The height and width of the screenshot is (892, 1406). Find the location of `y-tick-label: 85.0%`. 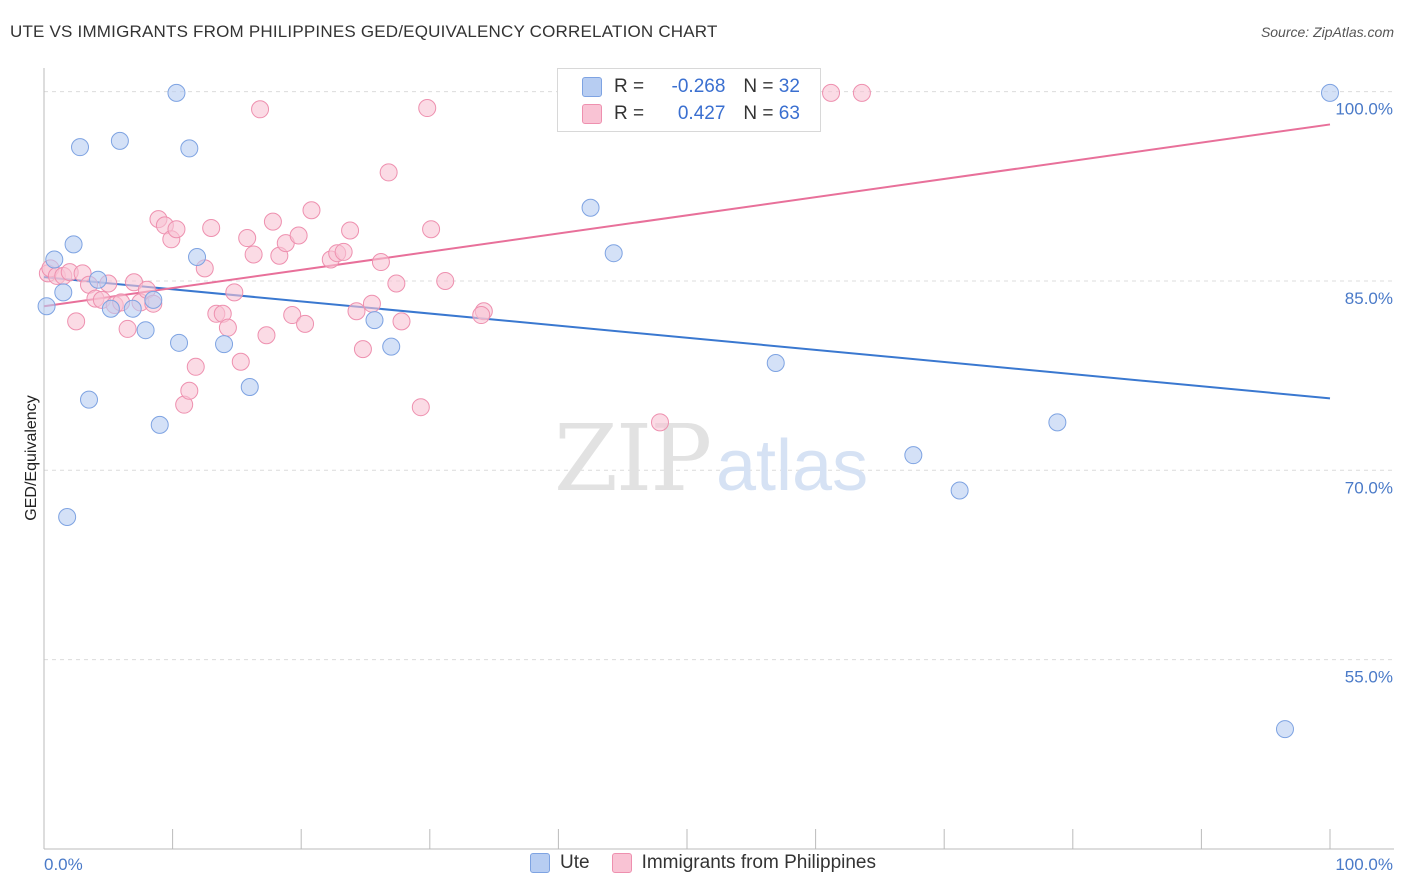

y-tick-label: 85.0% is located at coordinates (1369, 298).